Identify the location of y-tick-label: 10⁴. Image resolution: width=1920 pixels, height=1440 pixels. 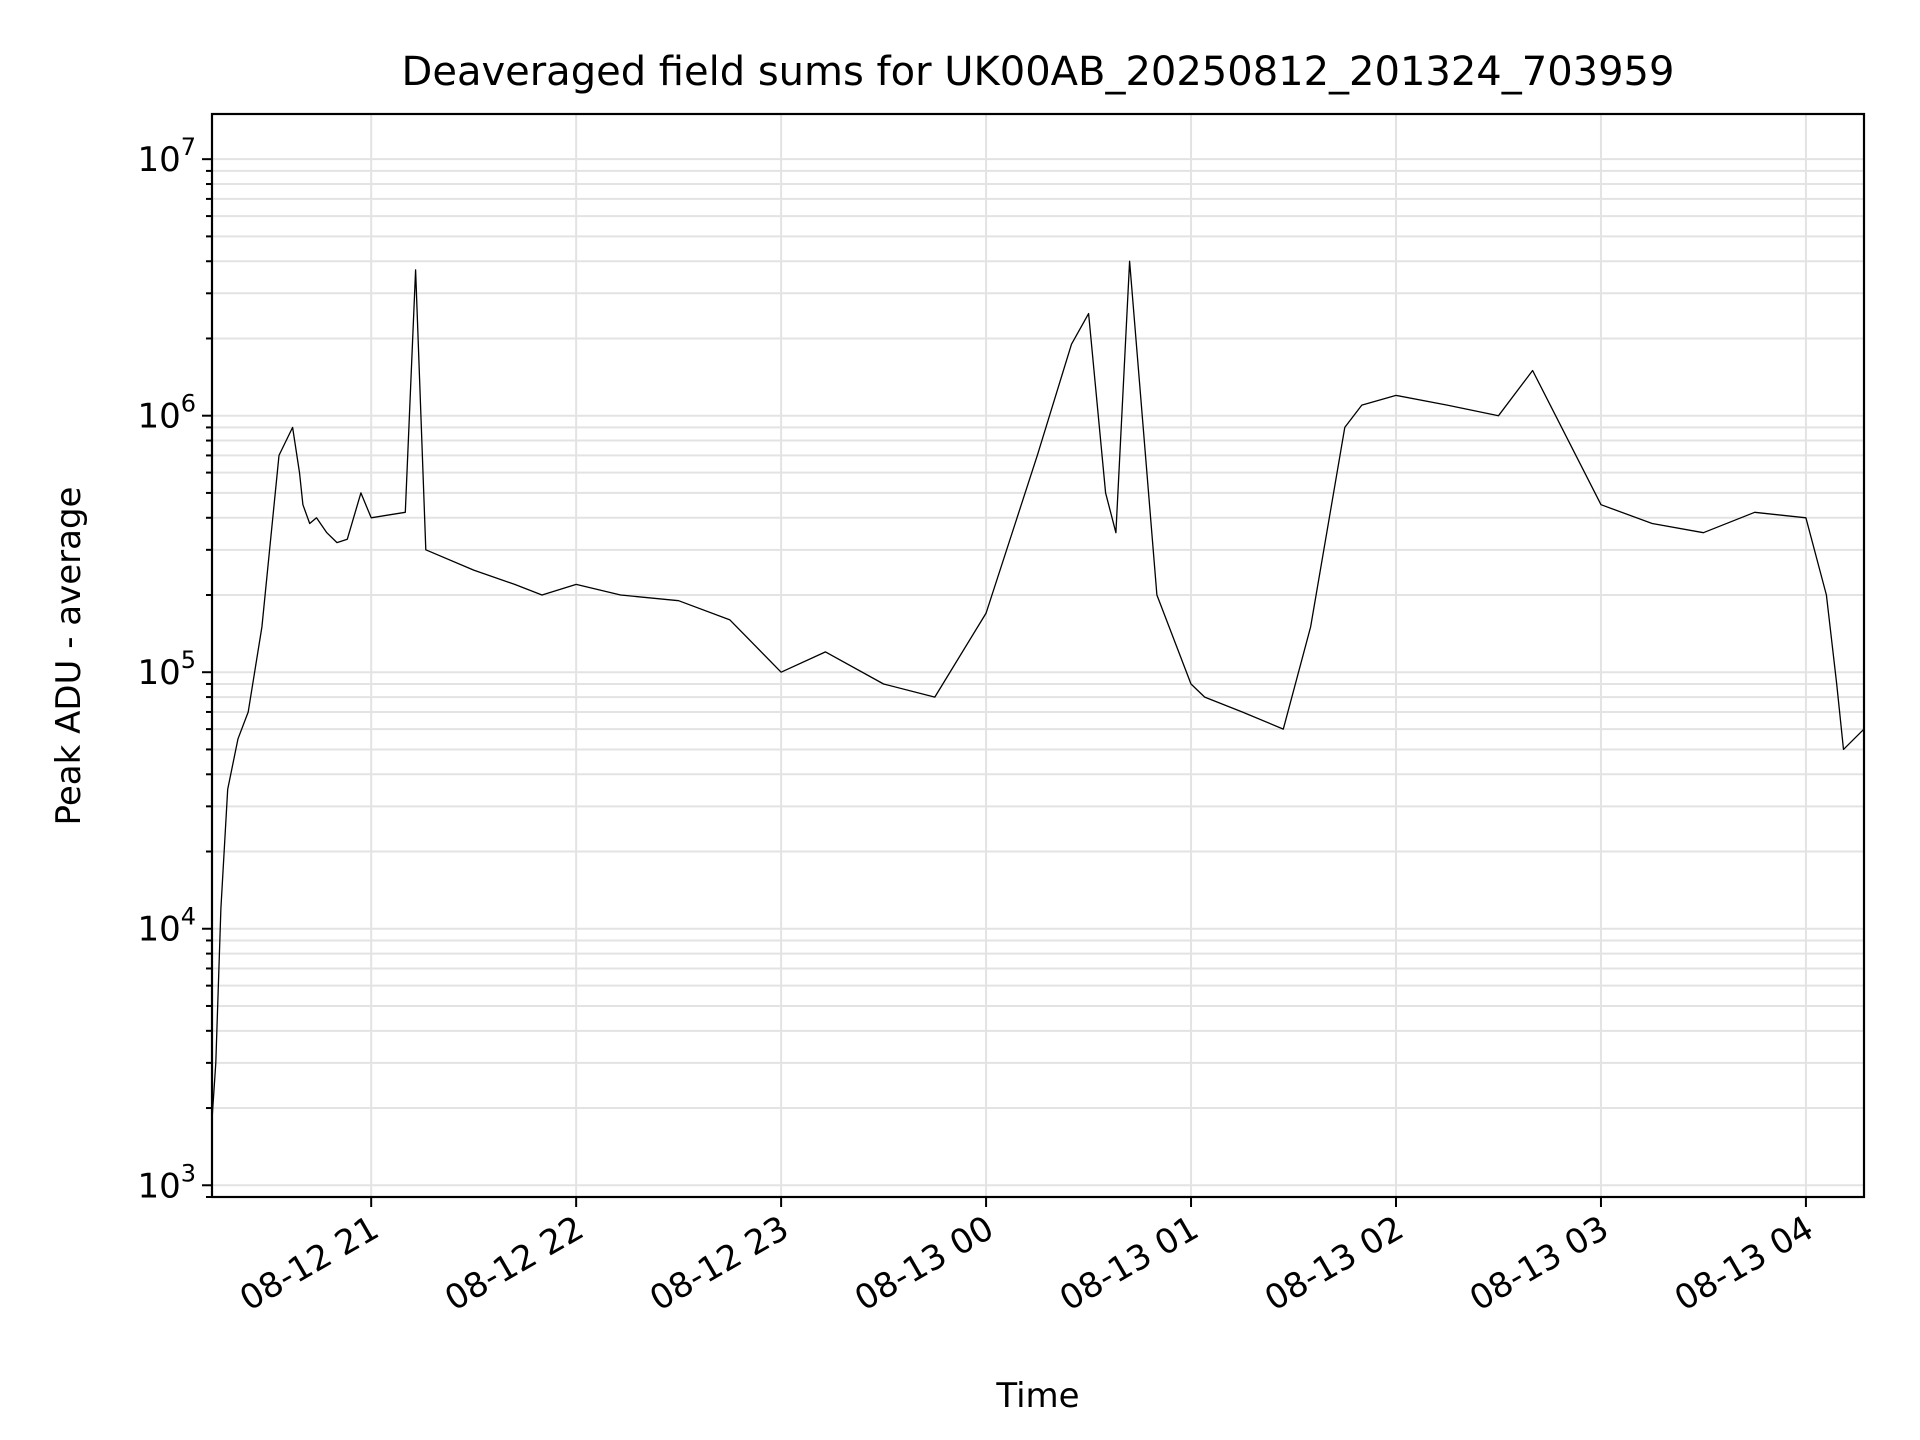
(166, 926).